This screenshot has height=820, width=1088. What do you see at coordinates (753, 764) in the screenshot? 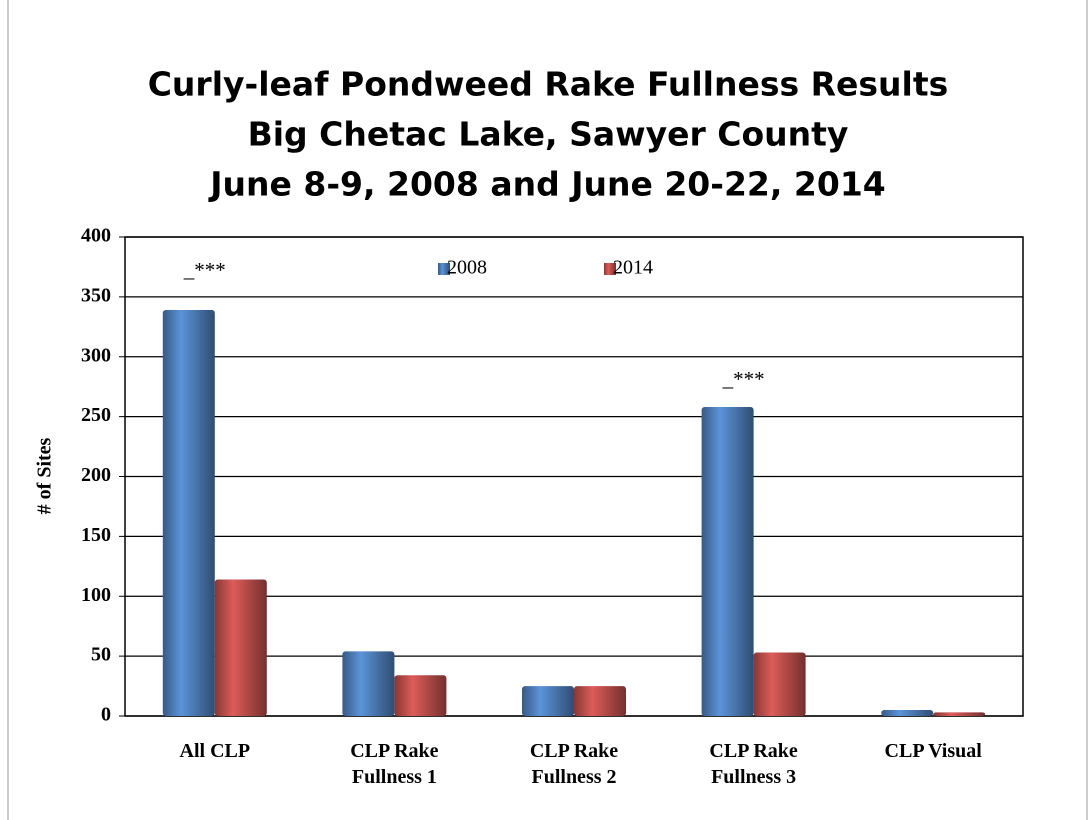
I see `x-tick-label: CLP Rake Fullness 3` at bounding box center [753, 764].